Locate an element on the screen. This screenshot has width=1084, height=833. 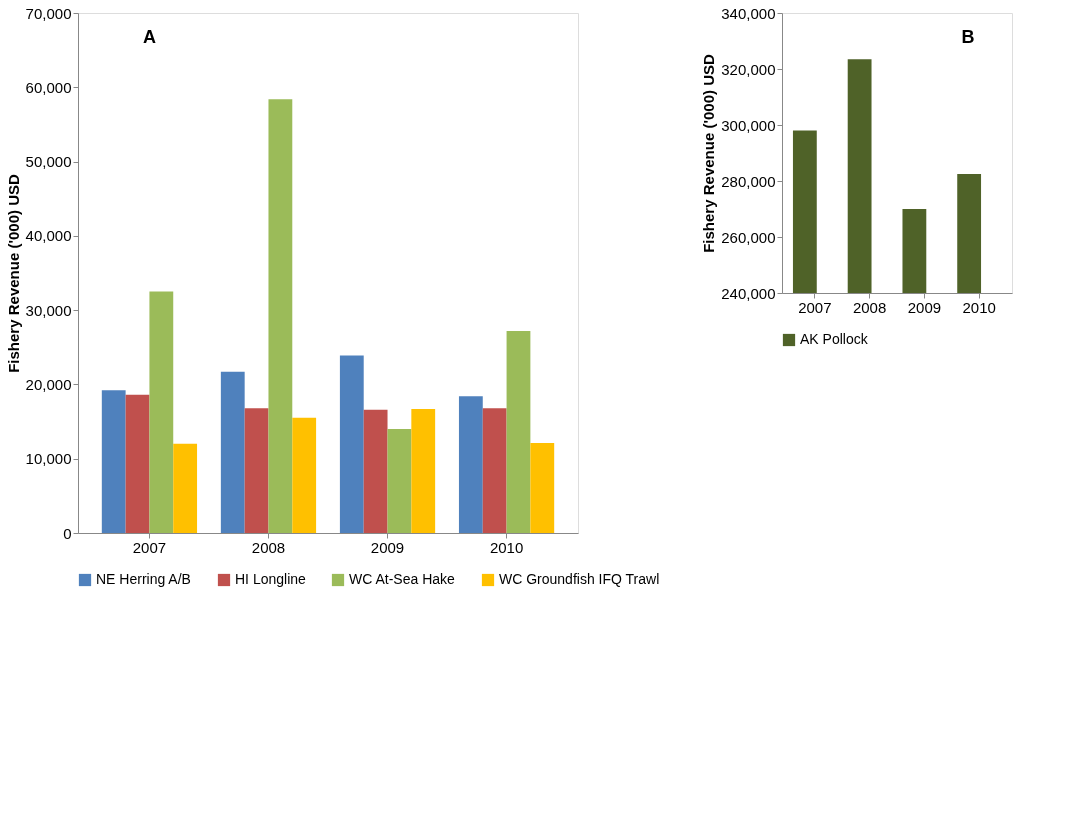
y-tick-label: 260,000 is located at coordinates (748, 237).